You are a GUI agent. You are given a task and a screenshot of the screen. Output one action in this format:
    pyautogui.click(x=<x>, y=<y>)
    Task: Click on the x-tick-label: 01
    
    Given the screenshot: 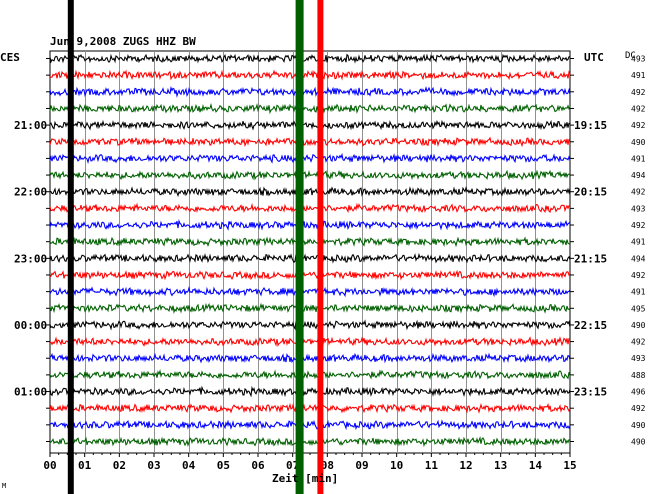 What is the action you would take?
    pyautogui.click(x=85, y=465)
    